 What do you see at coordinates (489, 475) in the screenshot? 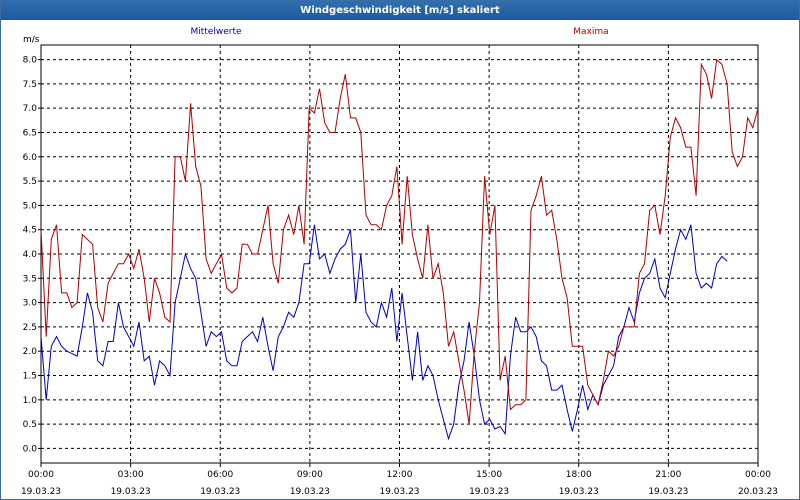
I see `x-tick-label-time: 15:00` at bounding box center [489, 475].